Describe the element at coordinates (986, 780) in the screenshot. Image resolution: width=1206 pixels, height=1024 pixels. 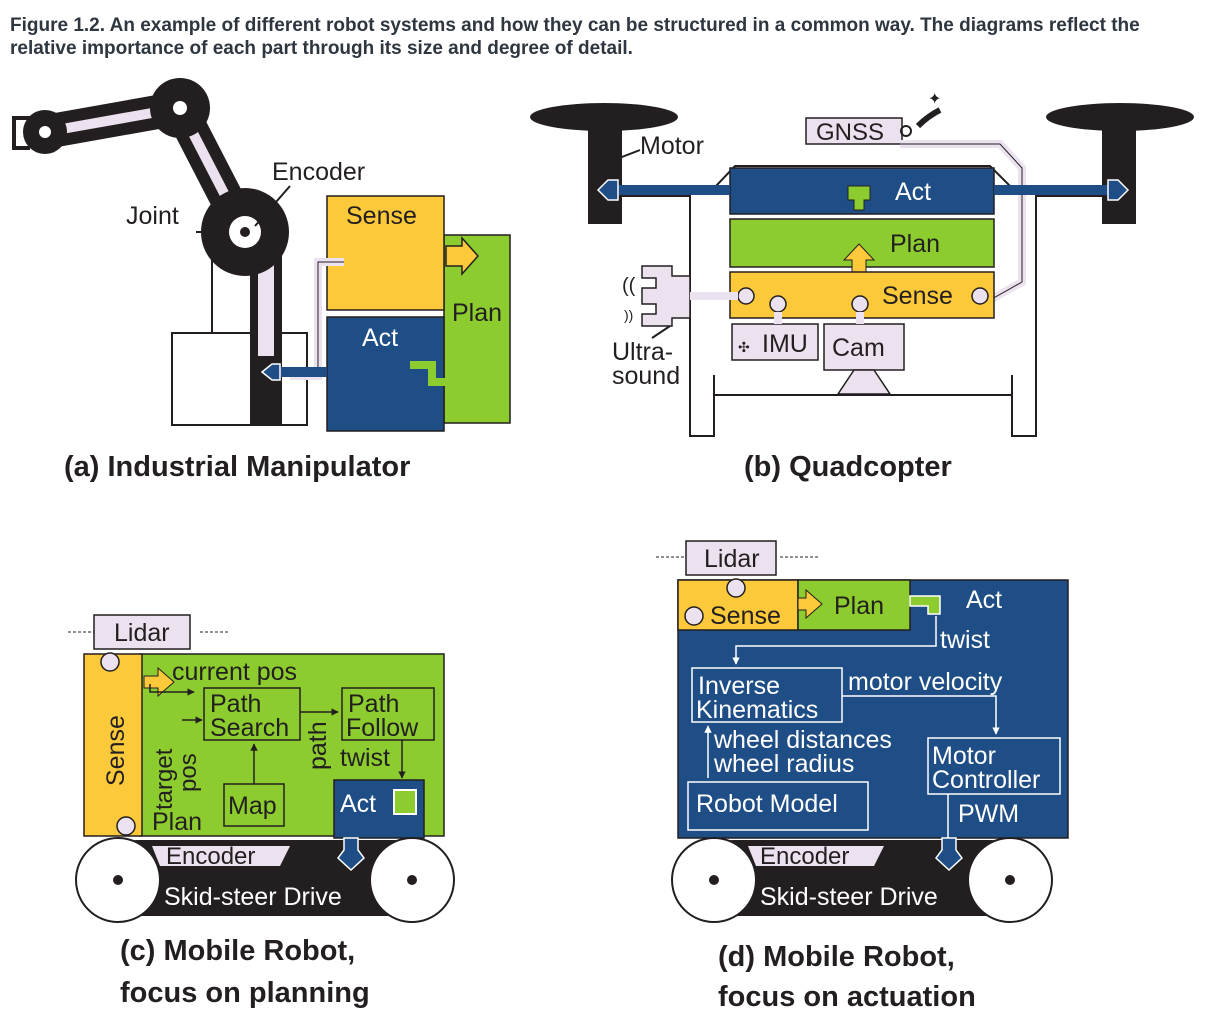
I see `motor-controller-label-2: Controller` at that location.